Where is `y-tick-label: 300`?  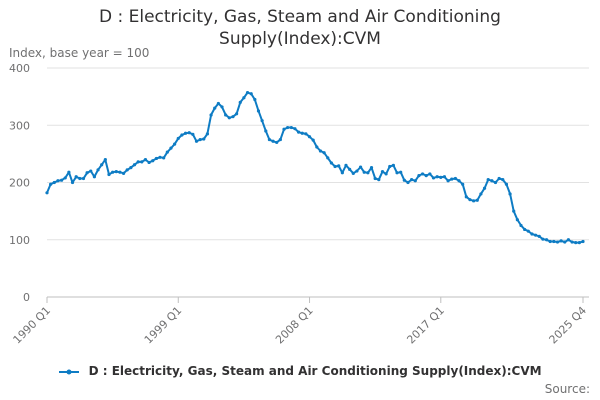
y-tick-label: 300 is located at coordinates (19, 125).